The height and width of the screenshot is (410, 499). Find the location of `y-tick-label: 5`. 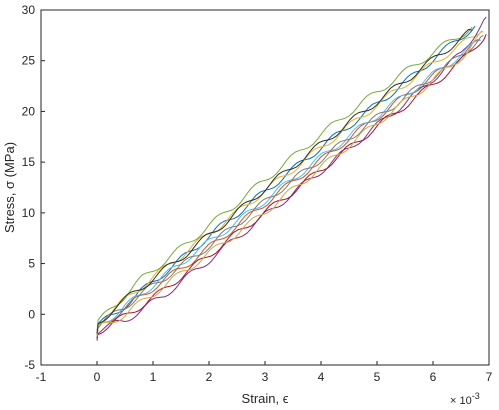

y-tick-label: 5 is located at coordinates (31, 264).